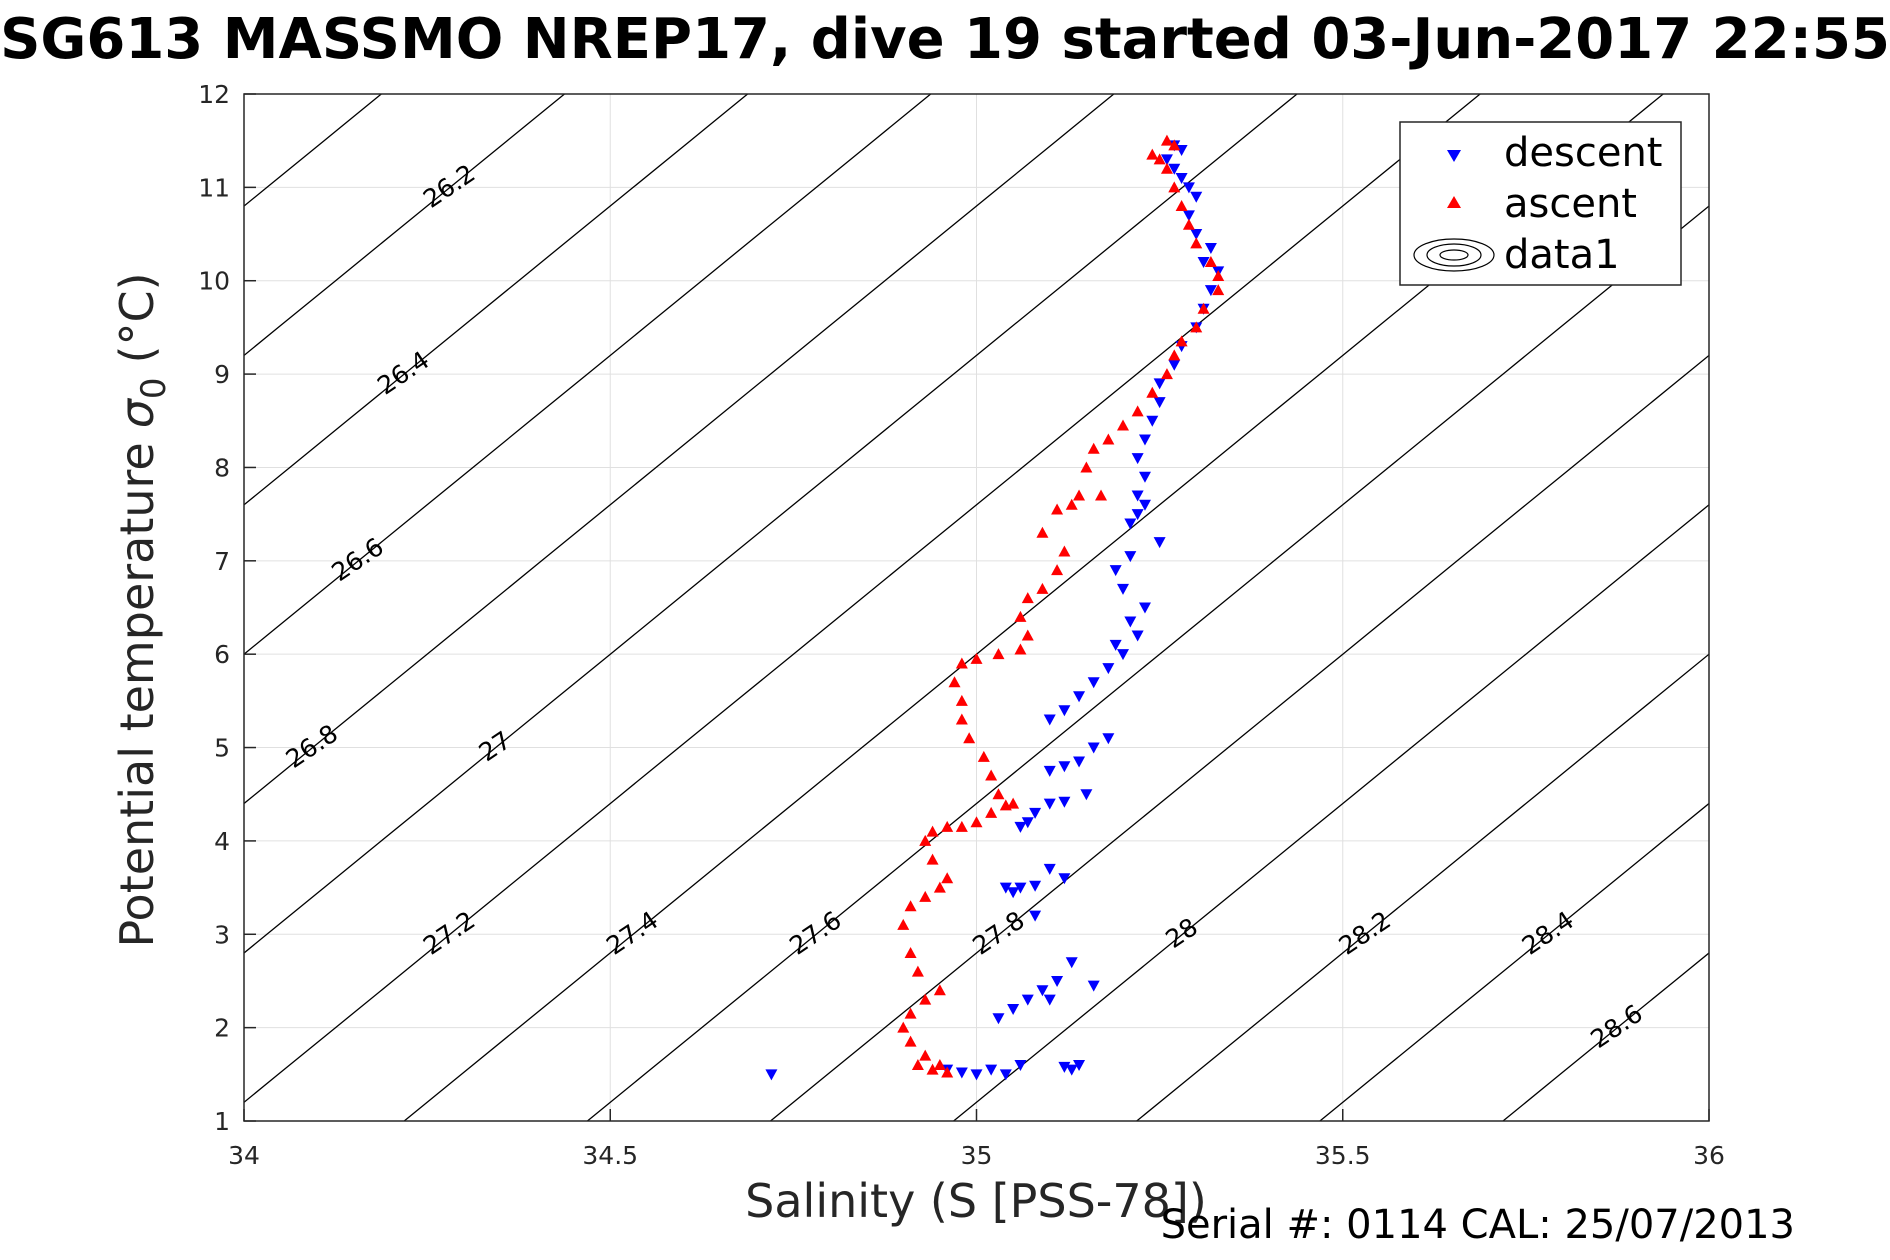 The image size is (1890, 1260). Describe the element at coordinates (1478, 1225) in the screenshot. I see `serial-cal-footer: Serial #: 0114 CAL: 25/07/2013` at that location.